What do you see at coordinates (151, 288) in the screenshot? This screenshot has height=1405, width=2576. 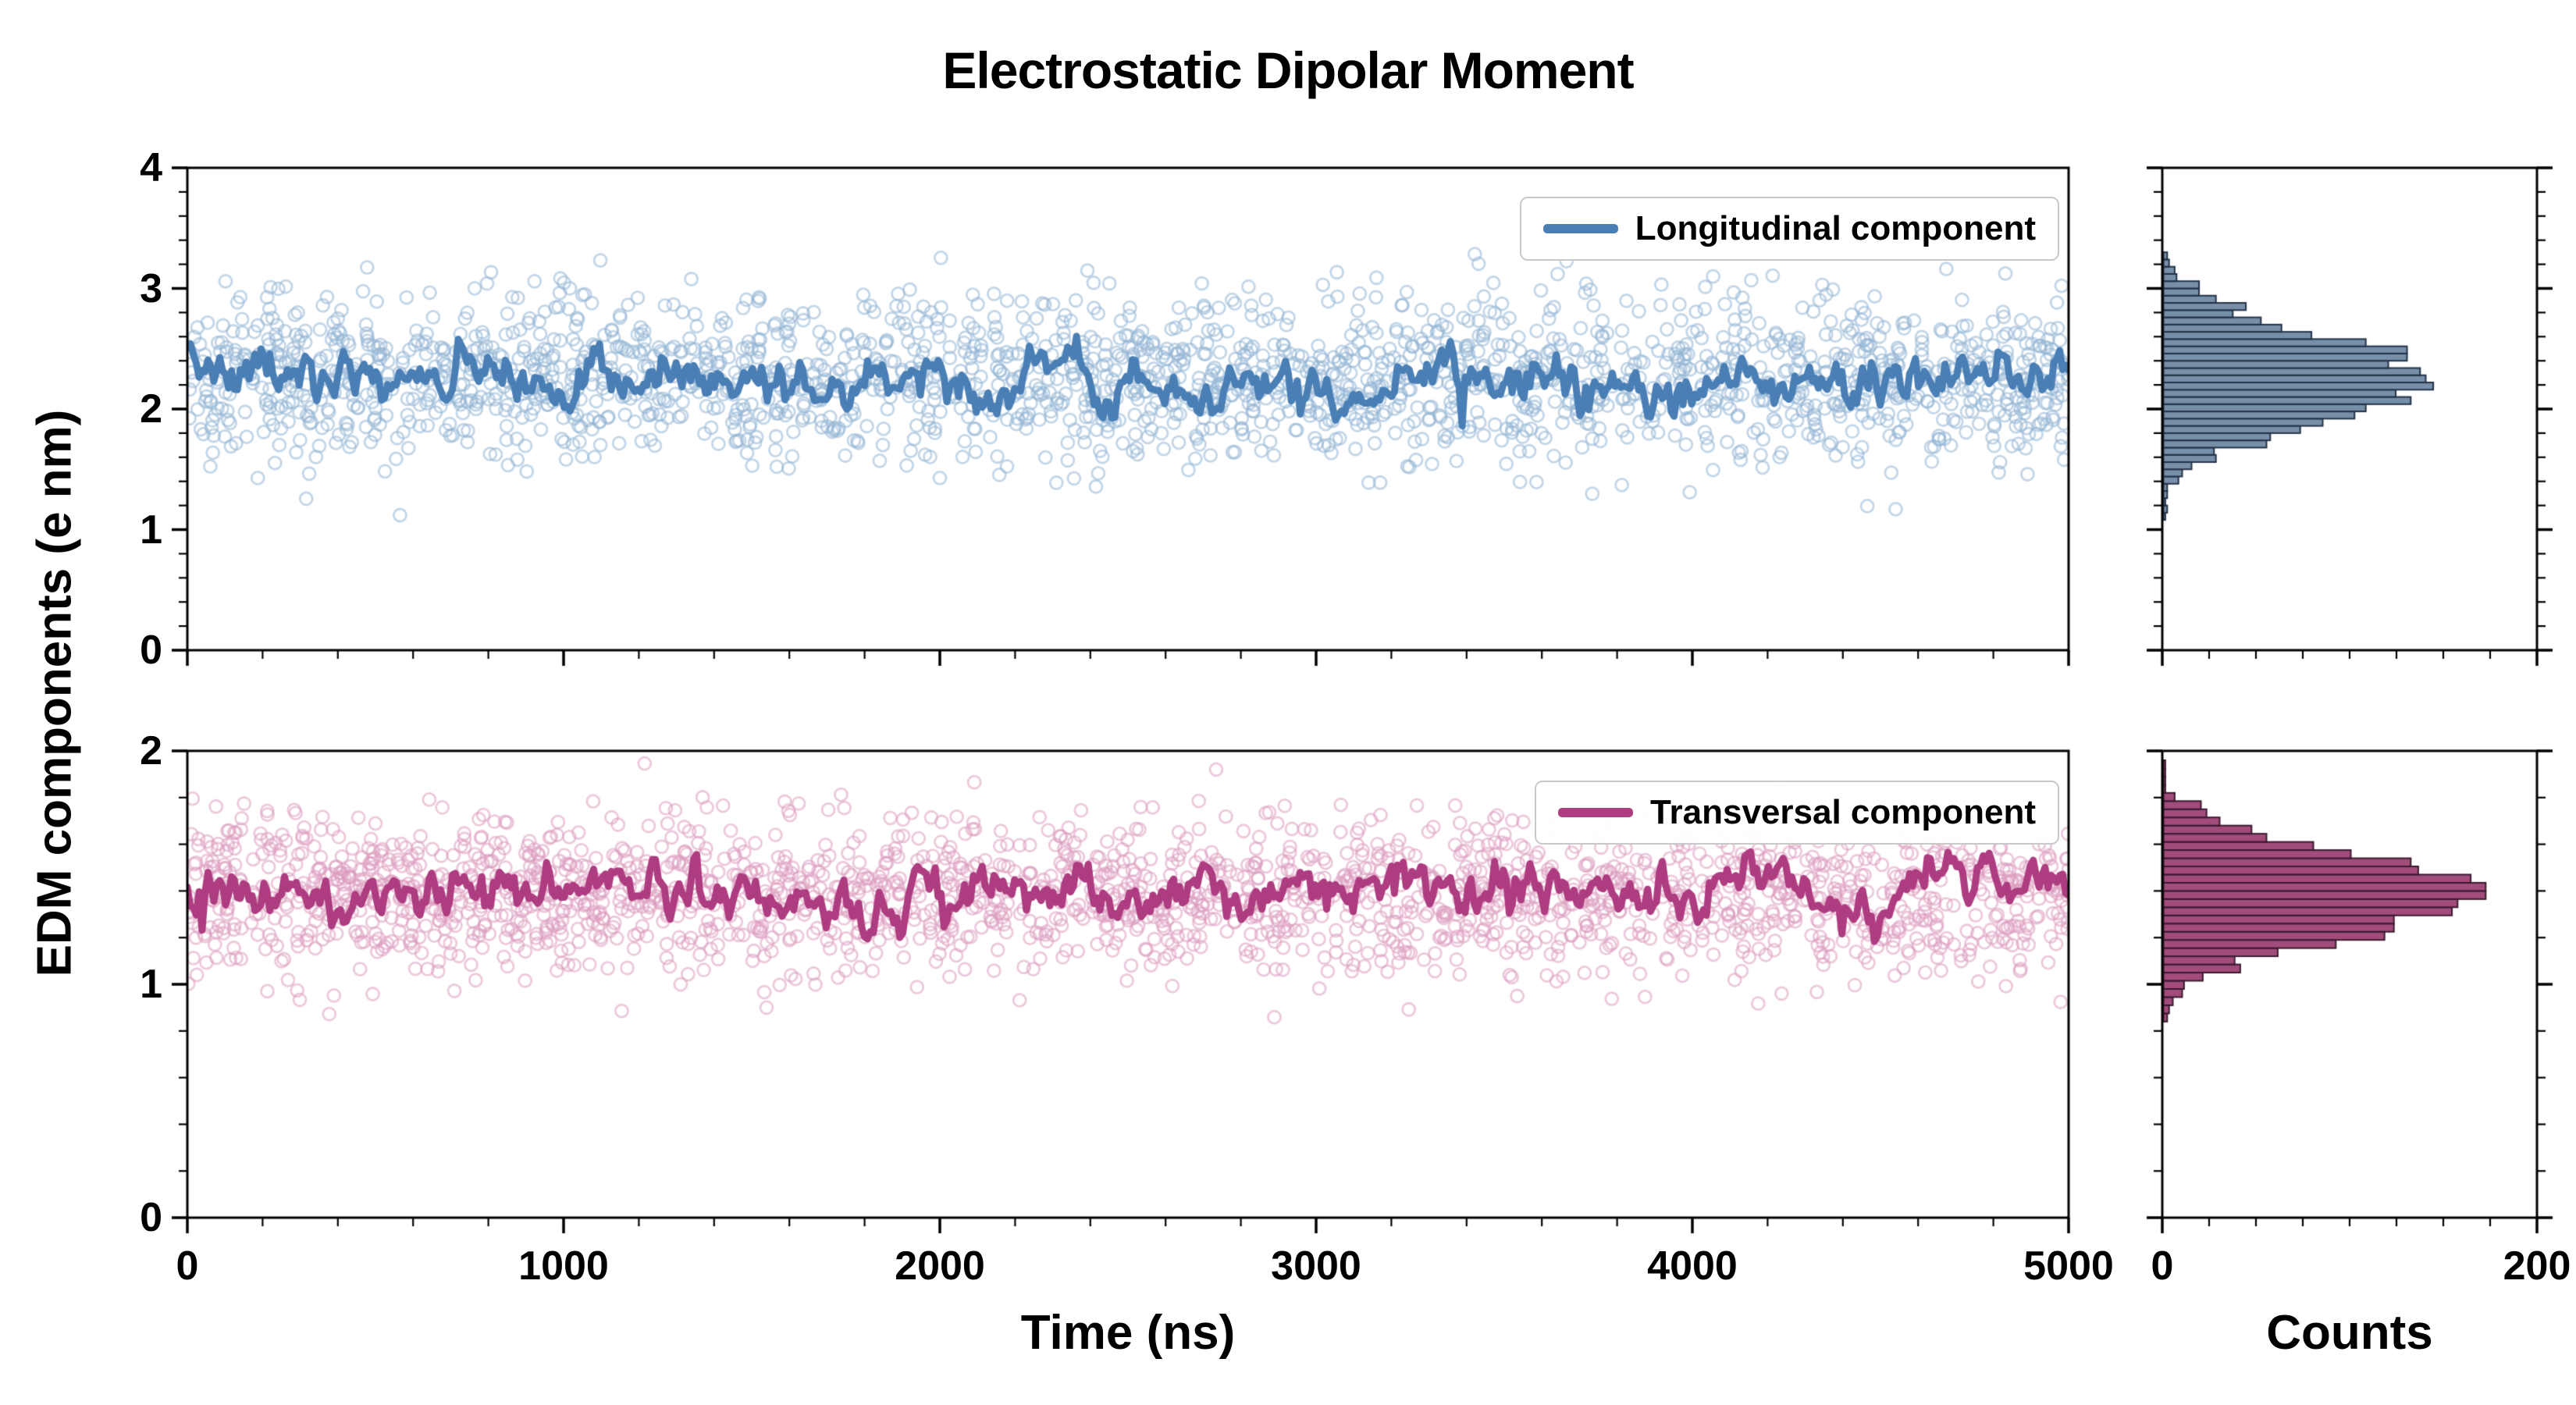 I see `tick-label: 3` at bounding box center [151, 288].